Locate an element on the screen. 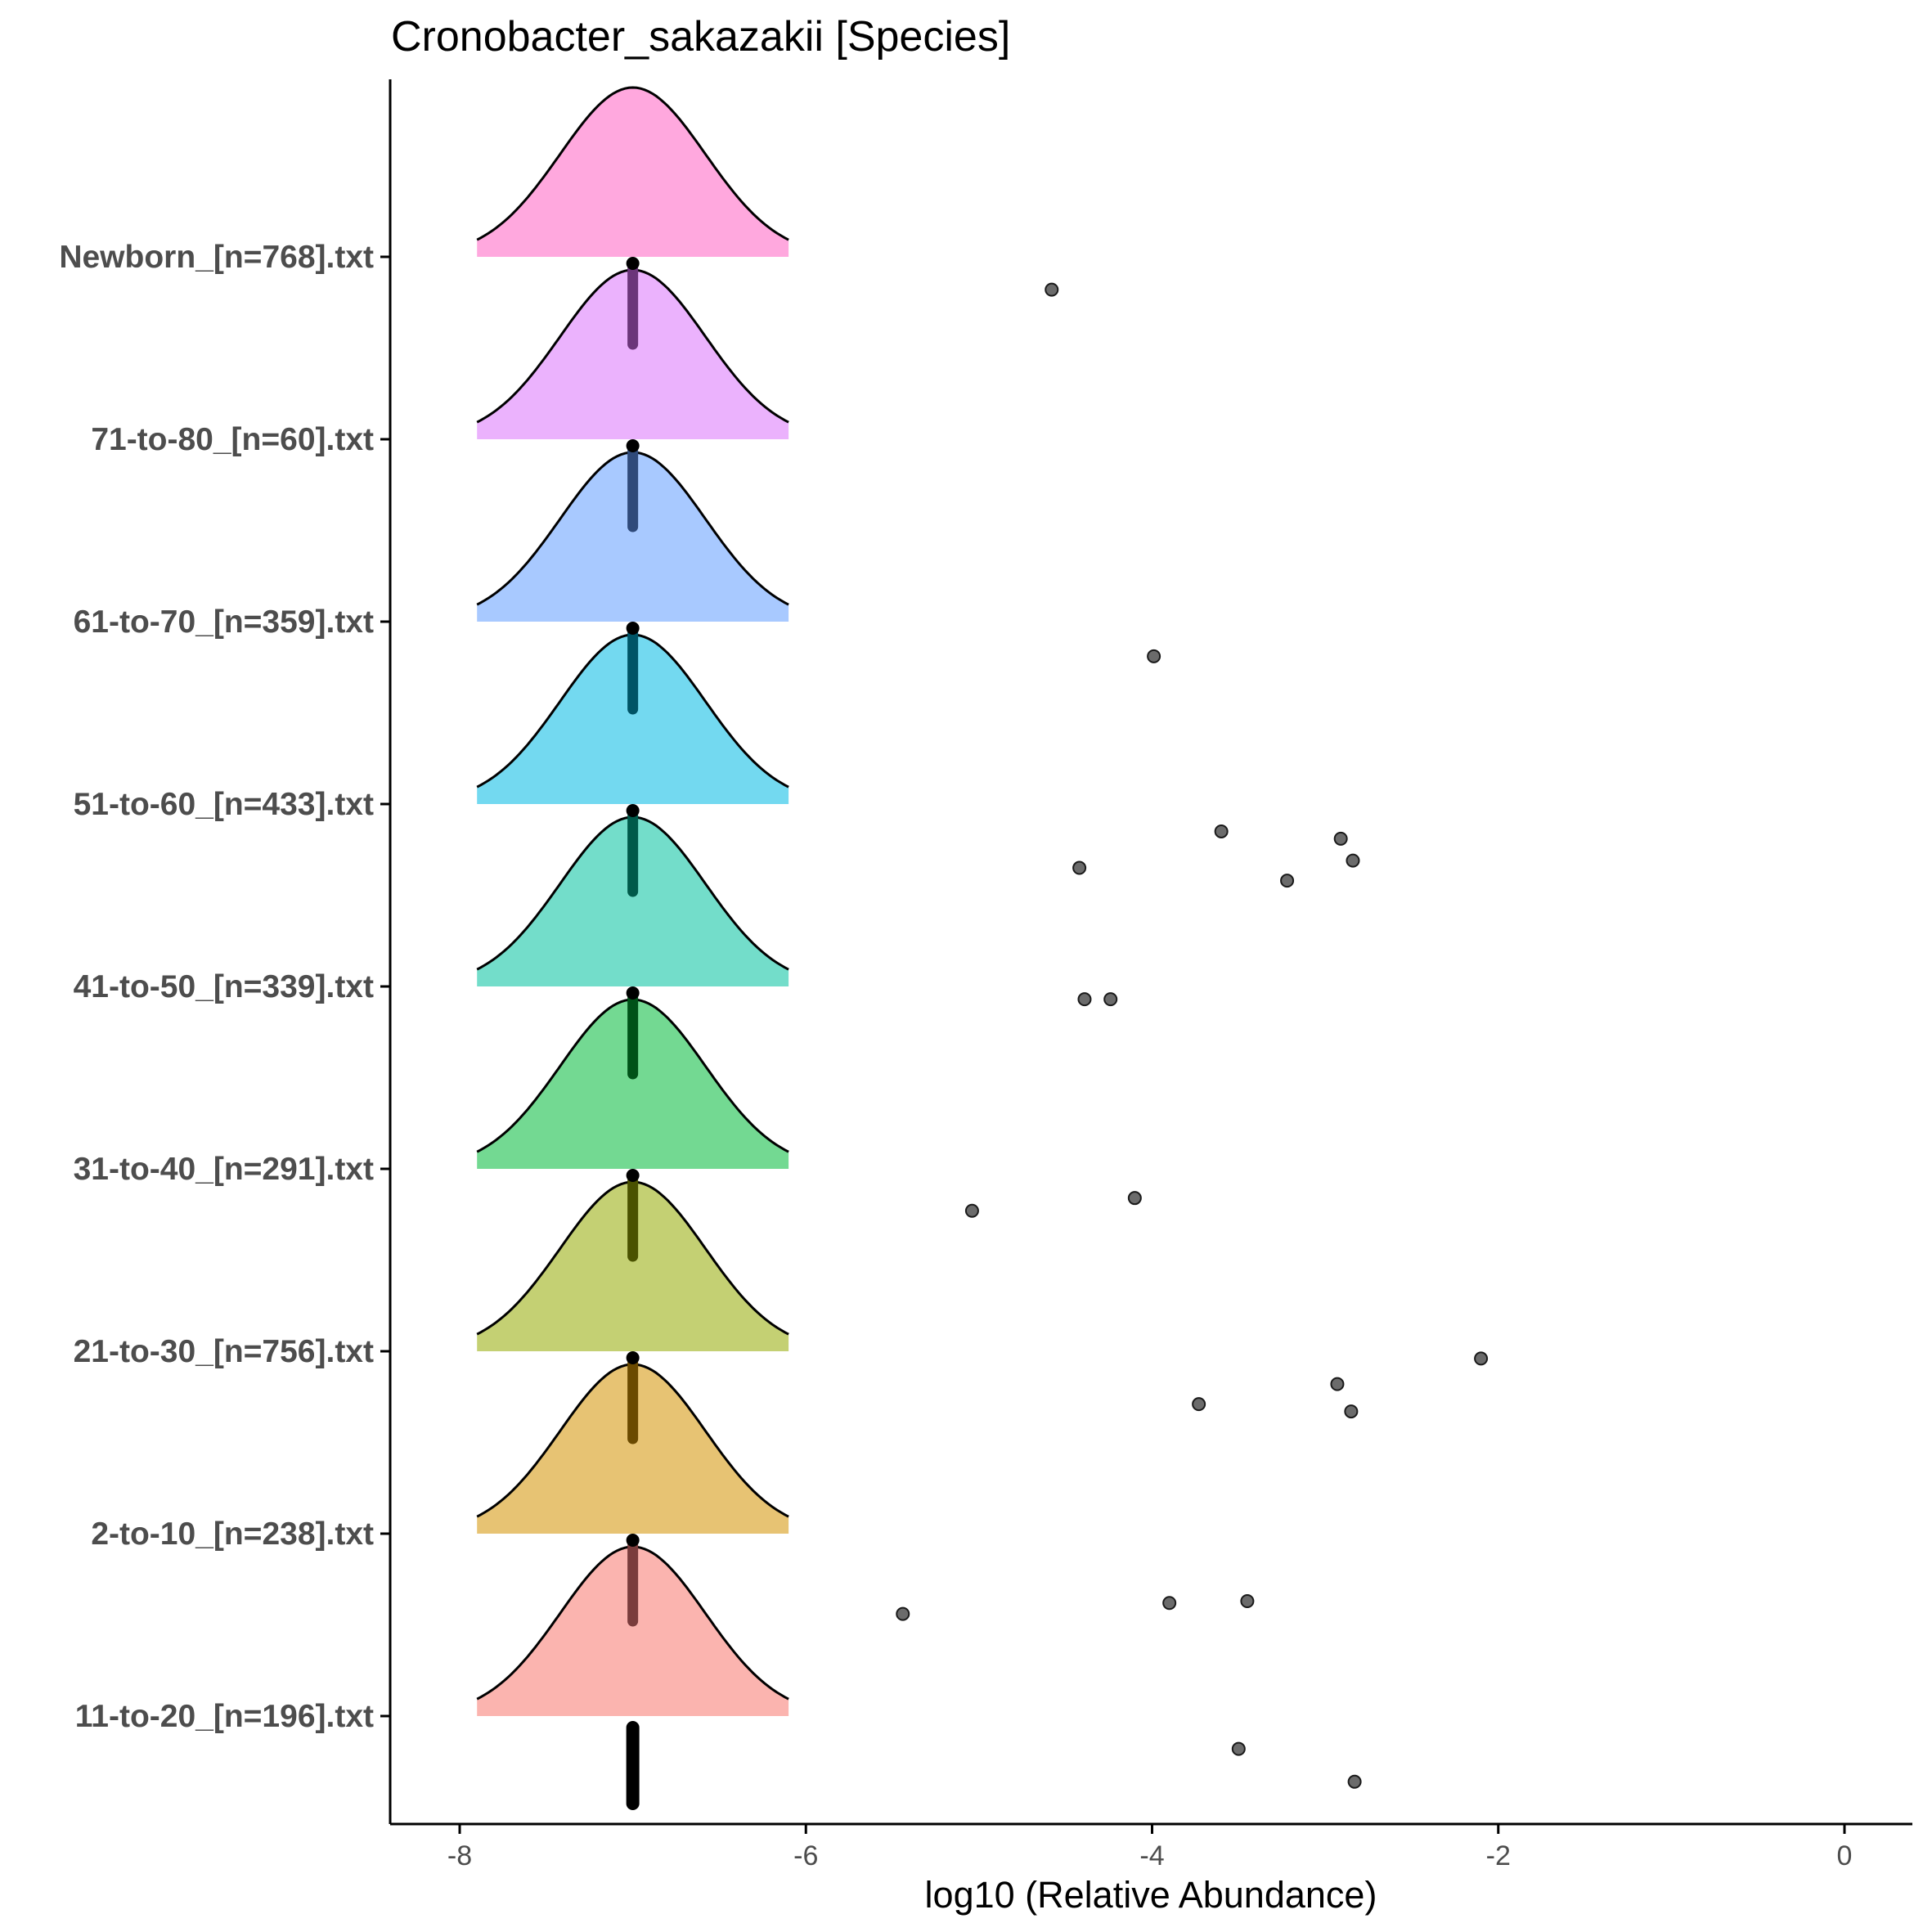 This screenshot has height=1932, width=1932. y-tick-label: 71-to-80_[n=60].txt is located at coordinates (233, 439).